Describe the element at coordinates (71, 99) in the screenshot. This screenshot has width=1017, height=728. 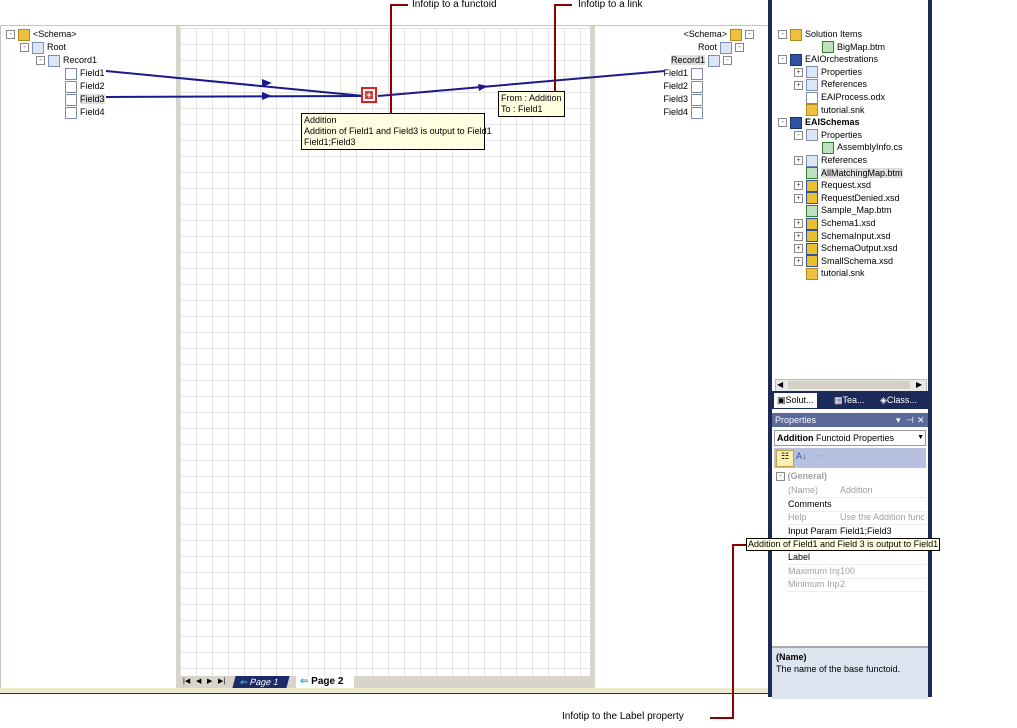
I see `field-icon` at that location.